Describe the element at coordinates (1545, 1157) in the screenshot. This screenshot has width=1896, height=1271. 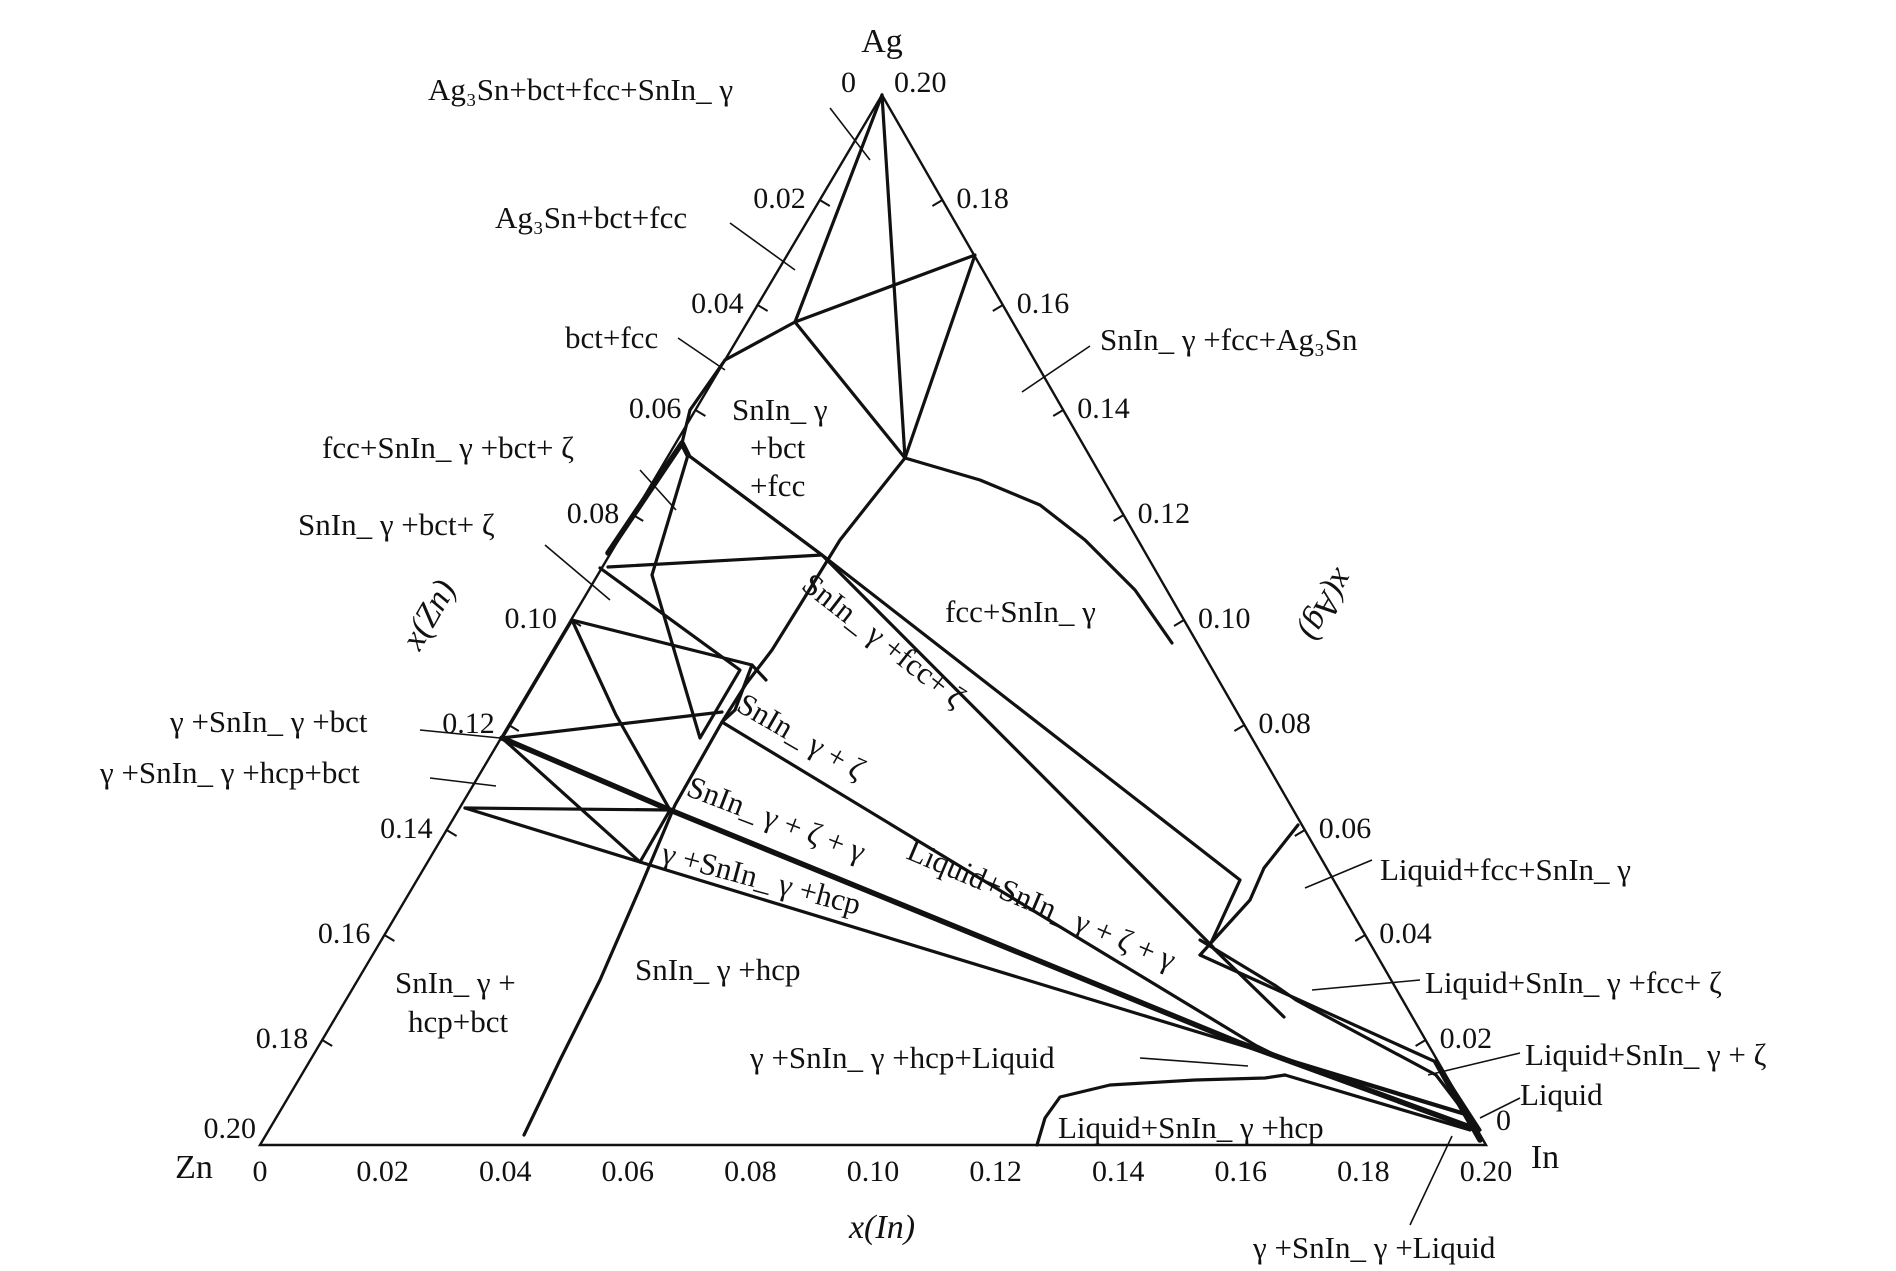
I see `vertex-label-in: In` at that location.